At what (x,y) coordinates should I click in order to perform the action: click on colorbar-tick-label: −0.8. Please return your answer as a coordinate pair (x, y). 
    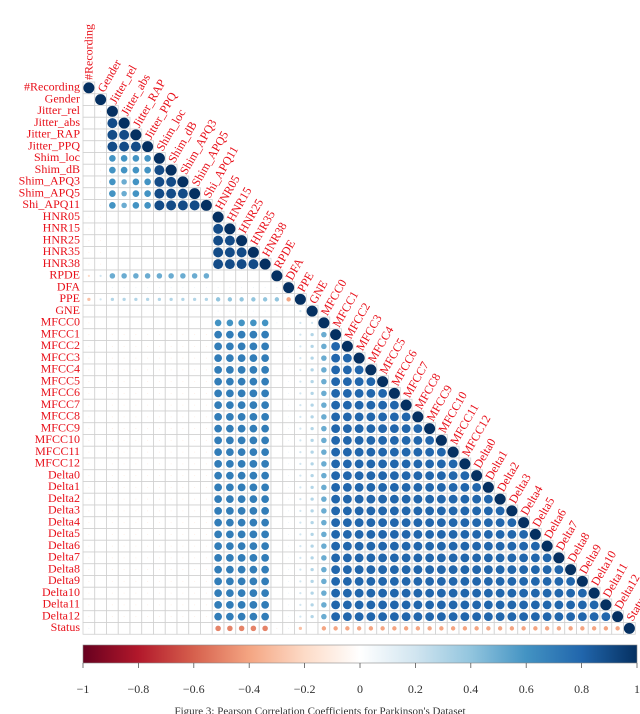
    Looking at the image, I should click on (139, 689).